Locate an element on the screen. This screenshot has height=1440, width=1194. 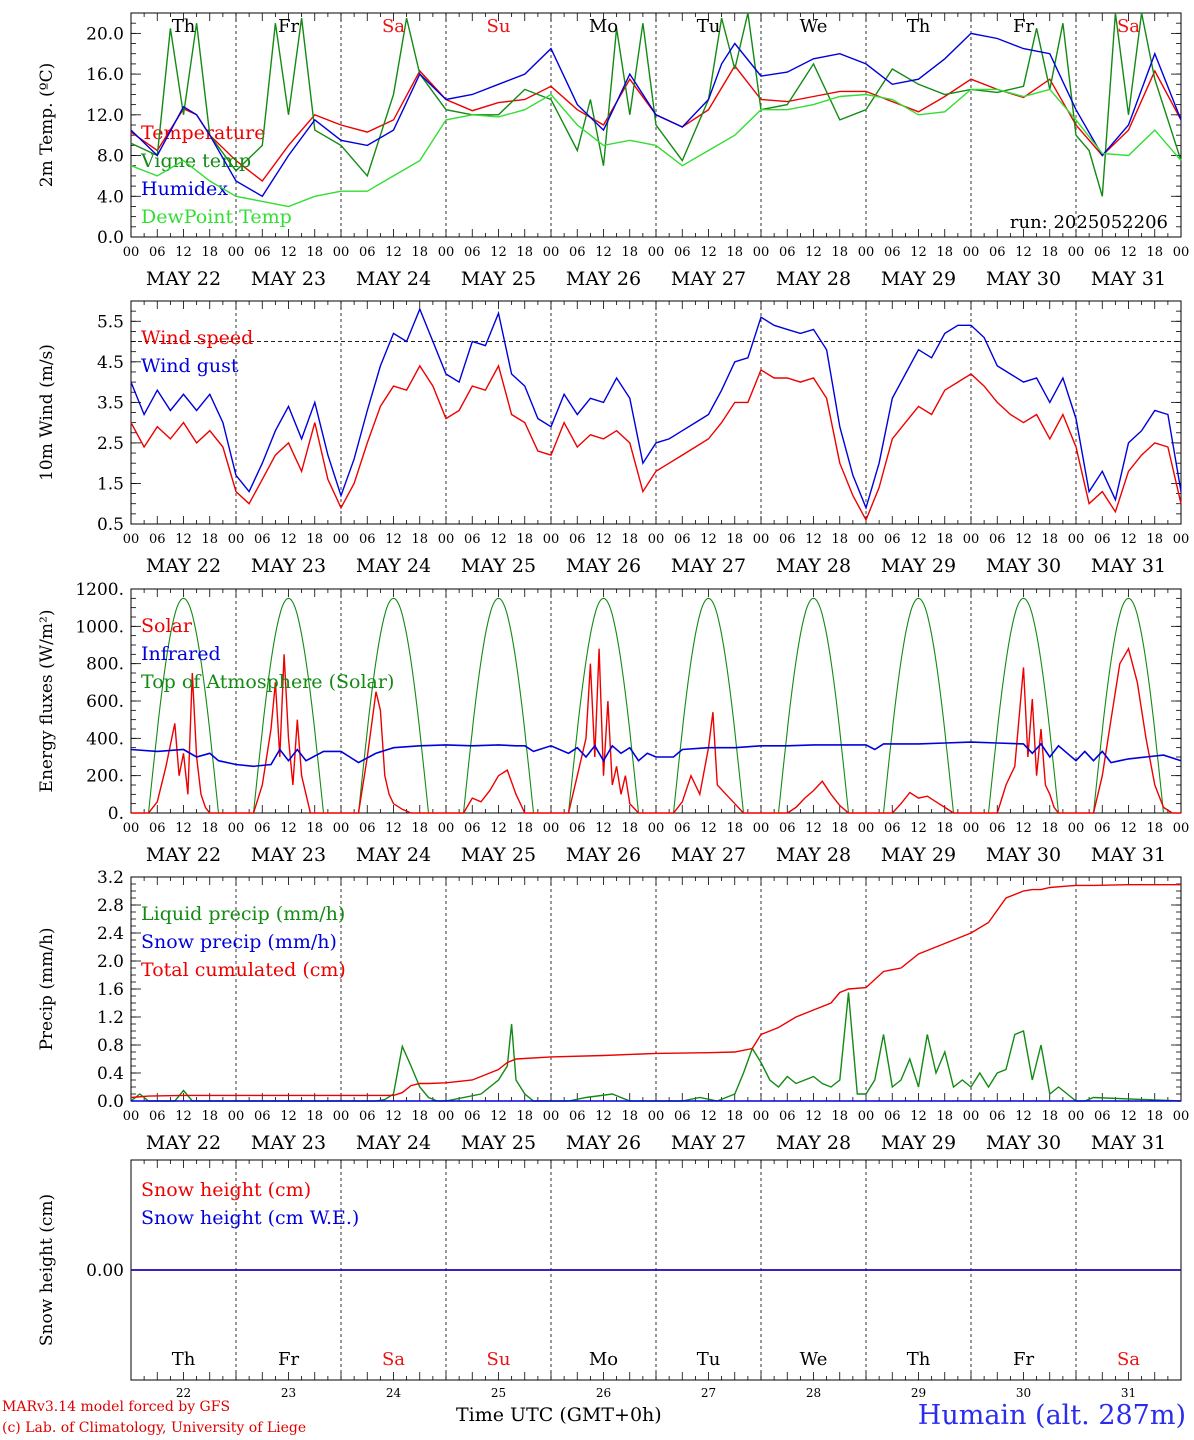
weekday-label: Sa is located at coordinates (1128, 1359).